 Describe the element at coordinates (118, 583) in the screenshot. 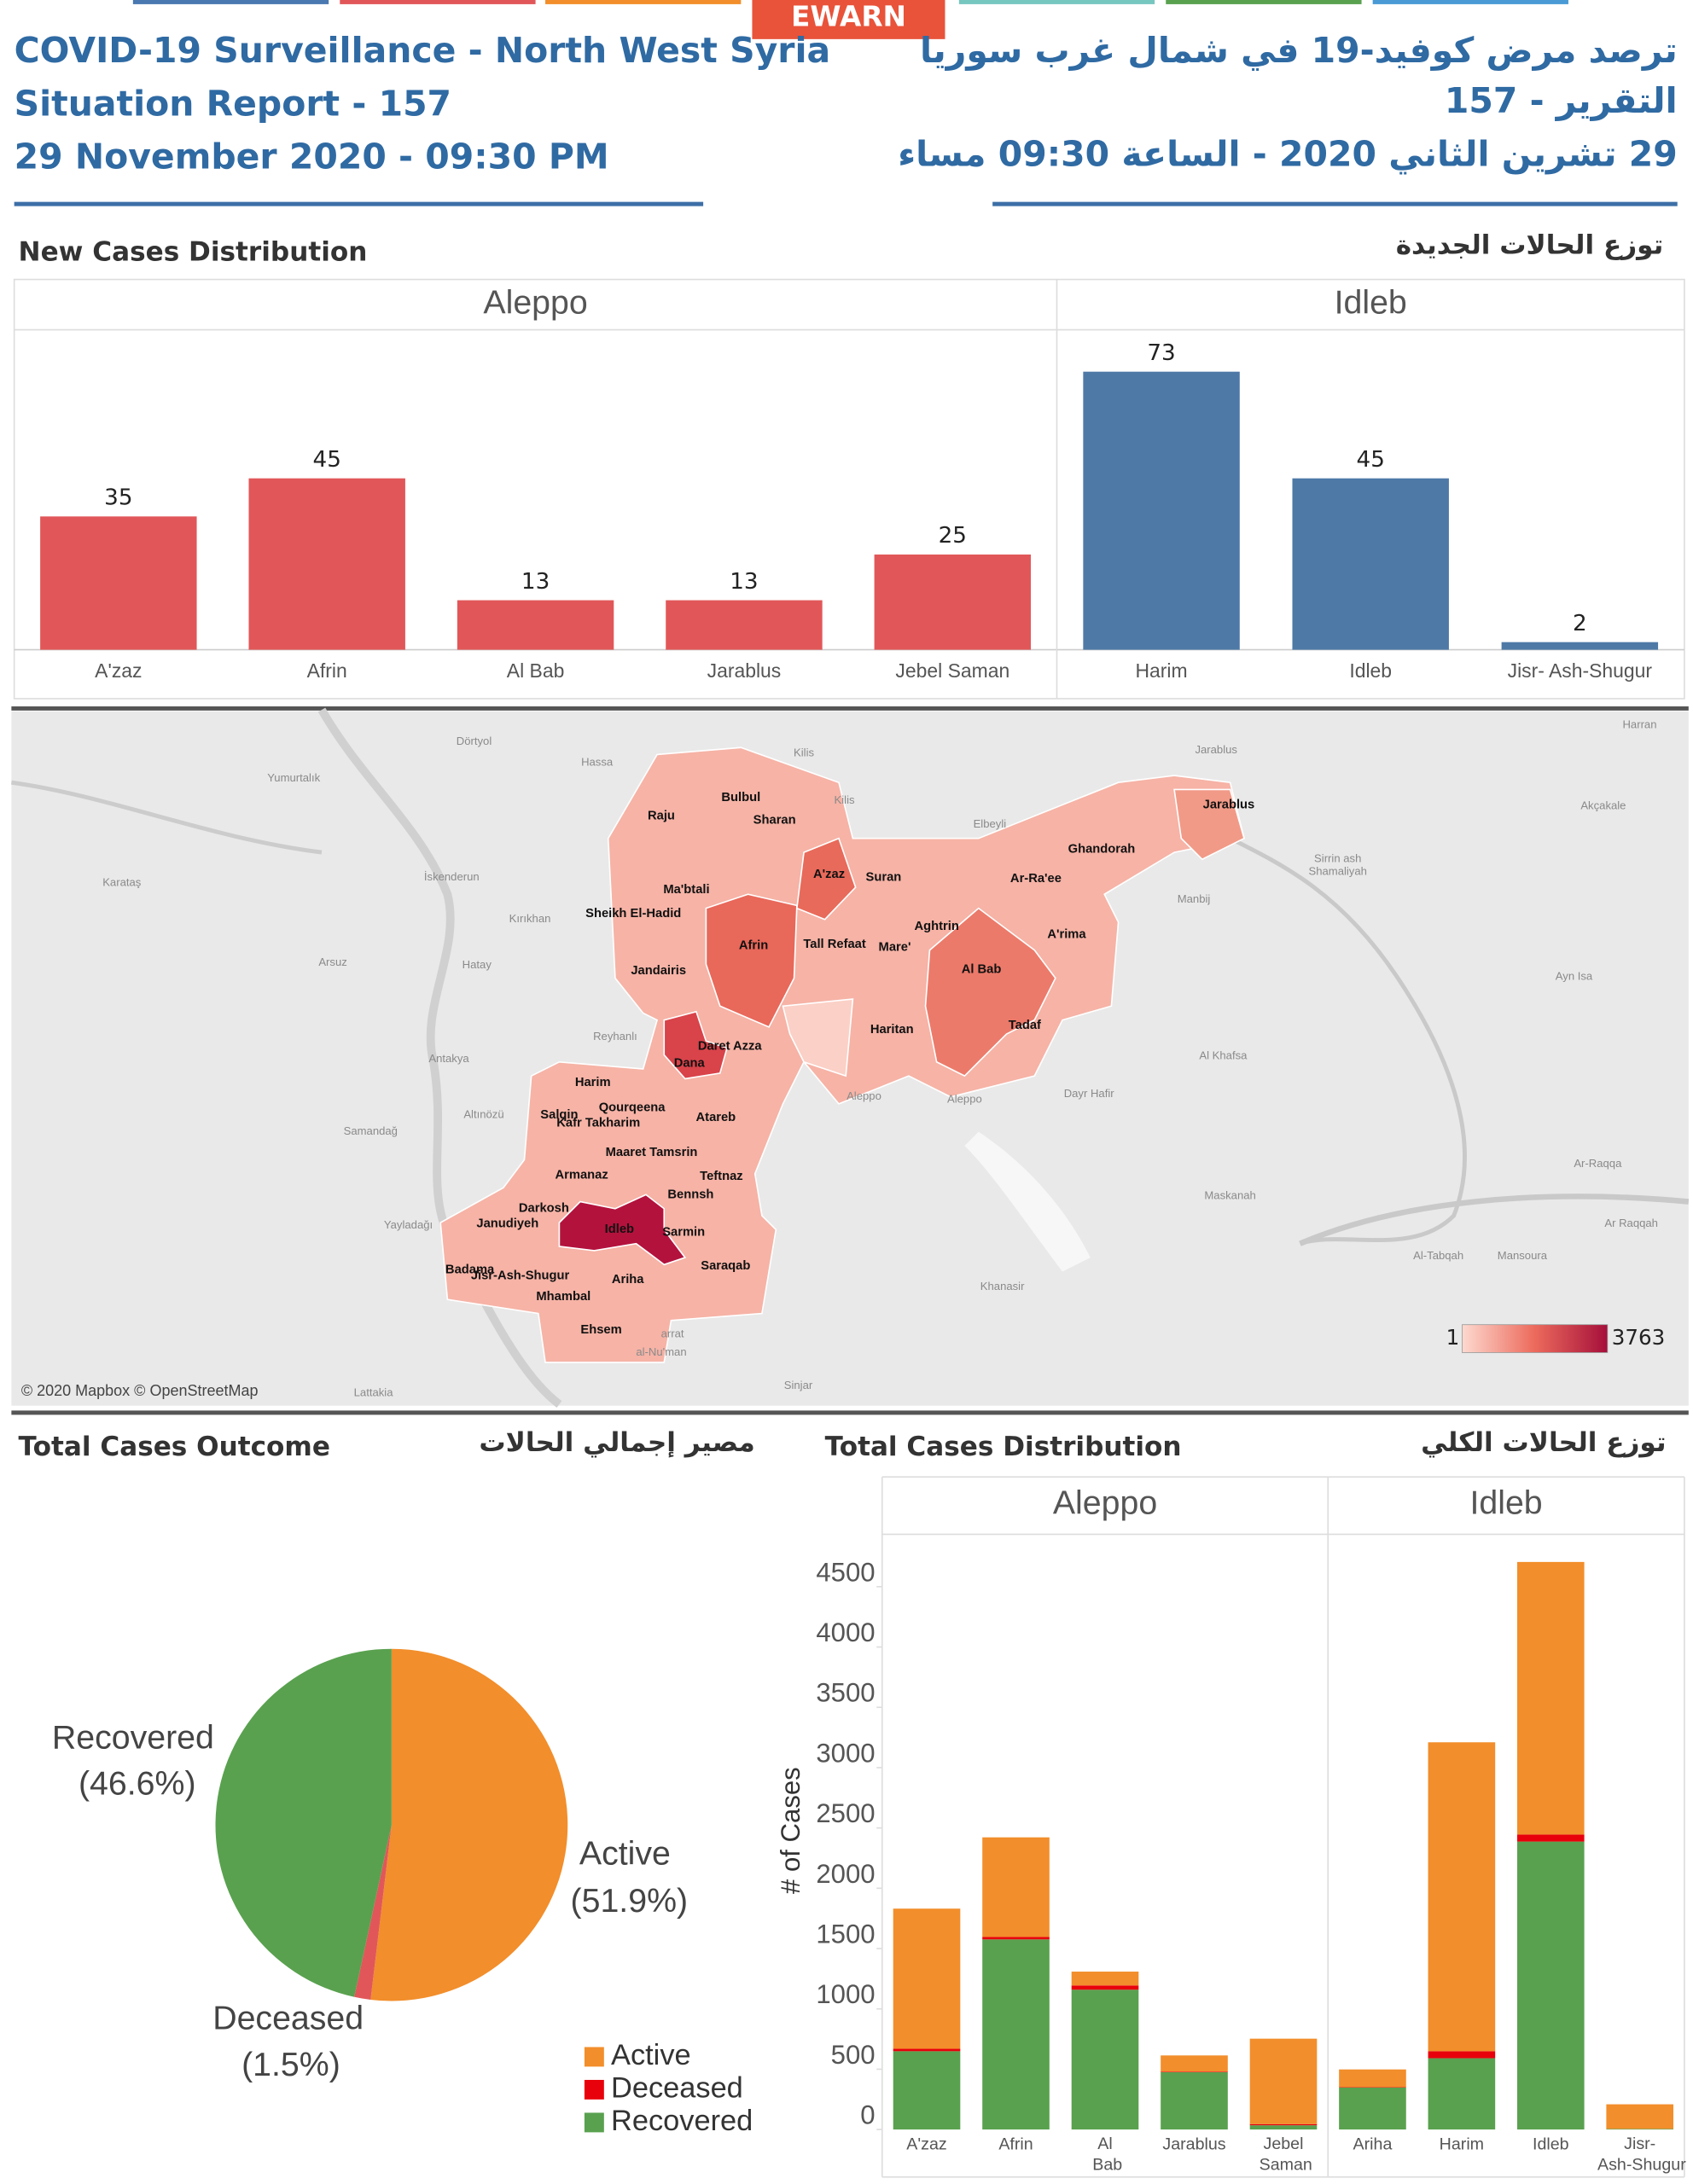

I see `bar` at that location.